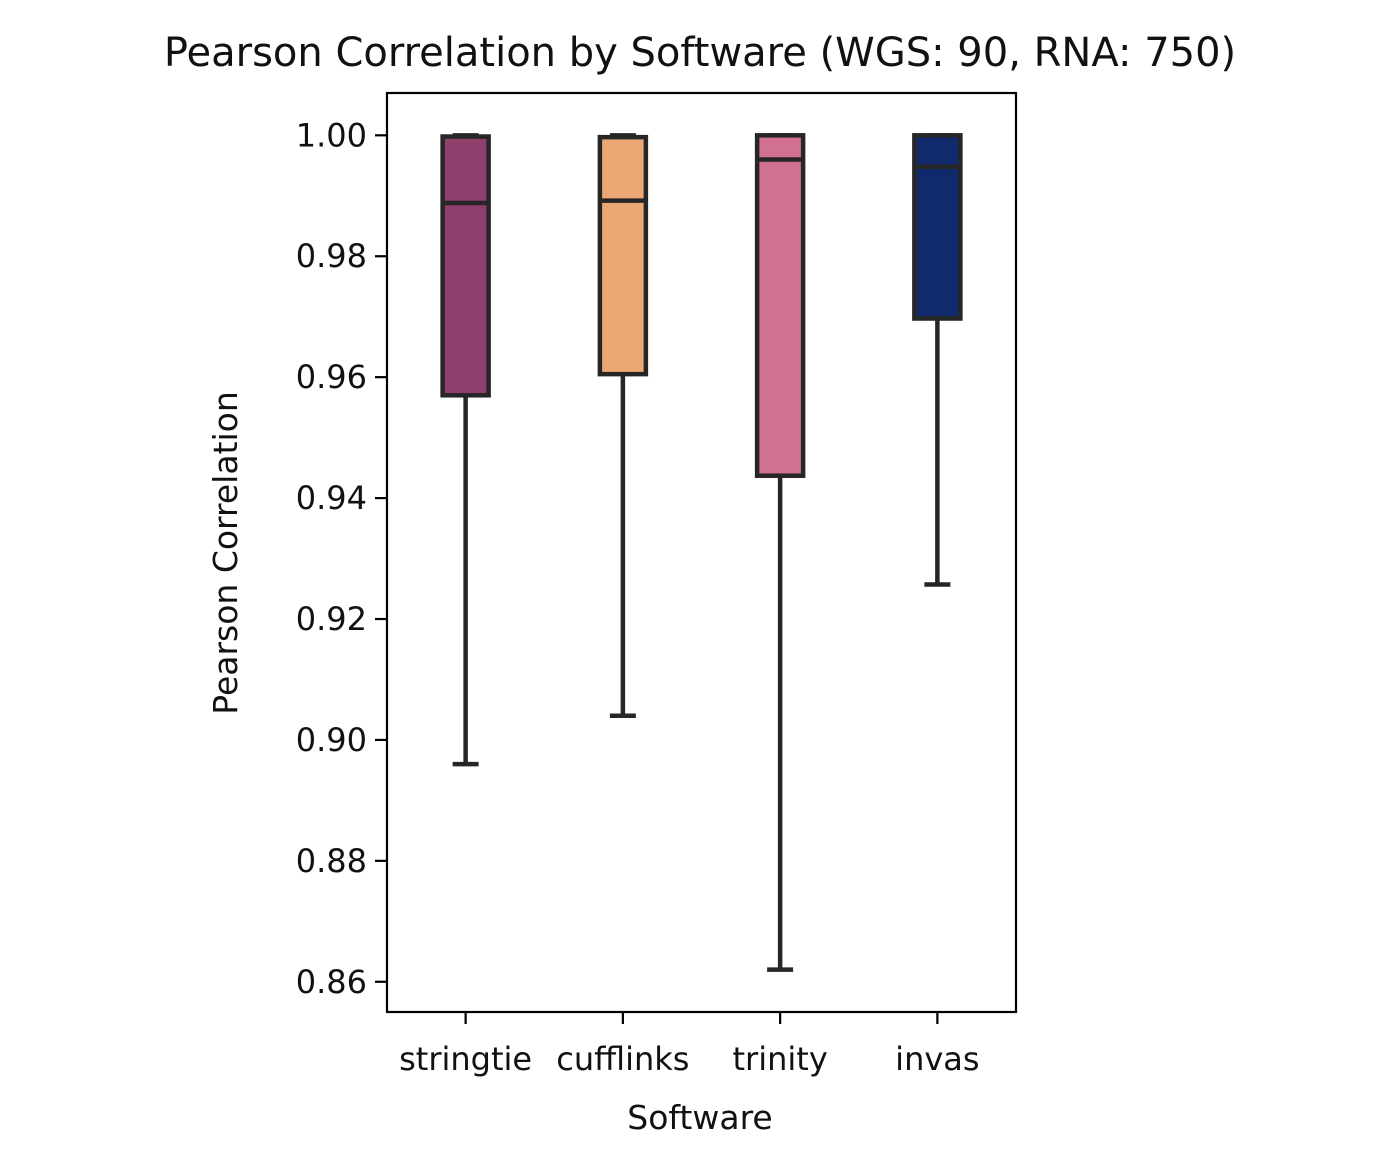  Describe the element at coordinates (331, 982) in the screenshot. I see `y-tick-label: 0.86` at that location.